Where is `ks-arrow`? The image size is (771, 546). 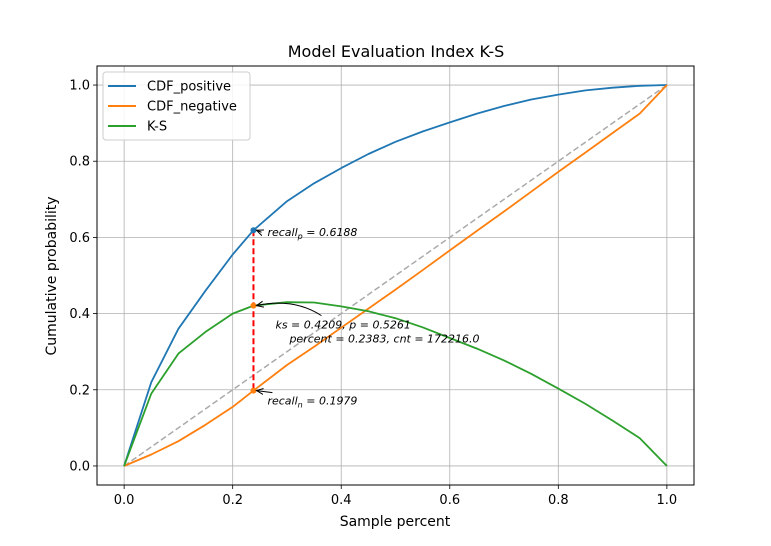
ks-arrow is located at coordinates (289, 310).